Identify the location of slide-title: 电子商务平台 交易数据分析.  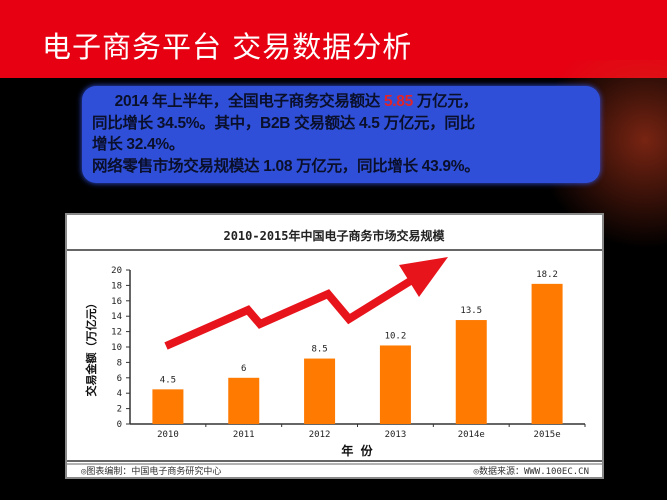
(227, 47).